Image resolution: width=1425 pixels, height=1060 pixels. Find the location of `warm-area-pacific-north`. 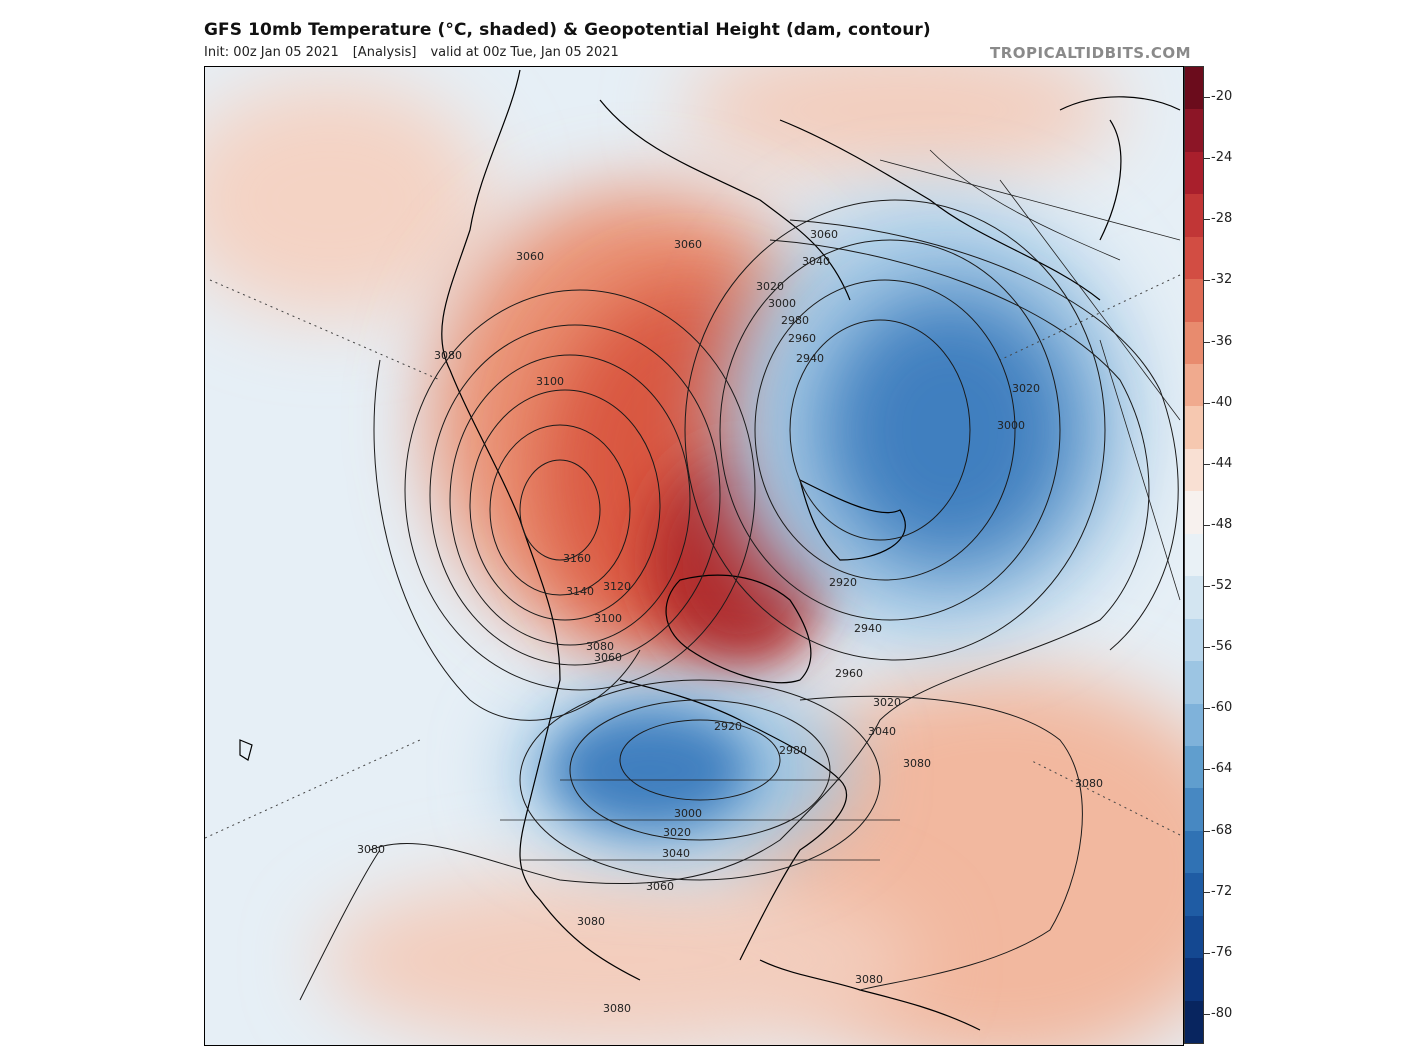

warm-area-pacific-north is located at coordinates (347, 200).